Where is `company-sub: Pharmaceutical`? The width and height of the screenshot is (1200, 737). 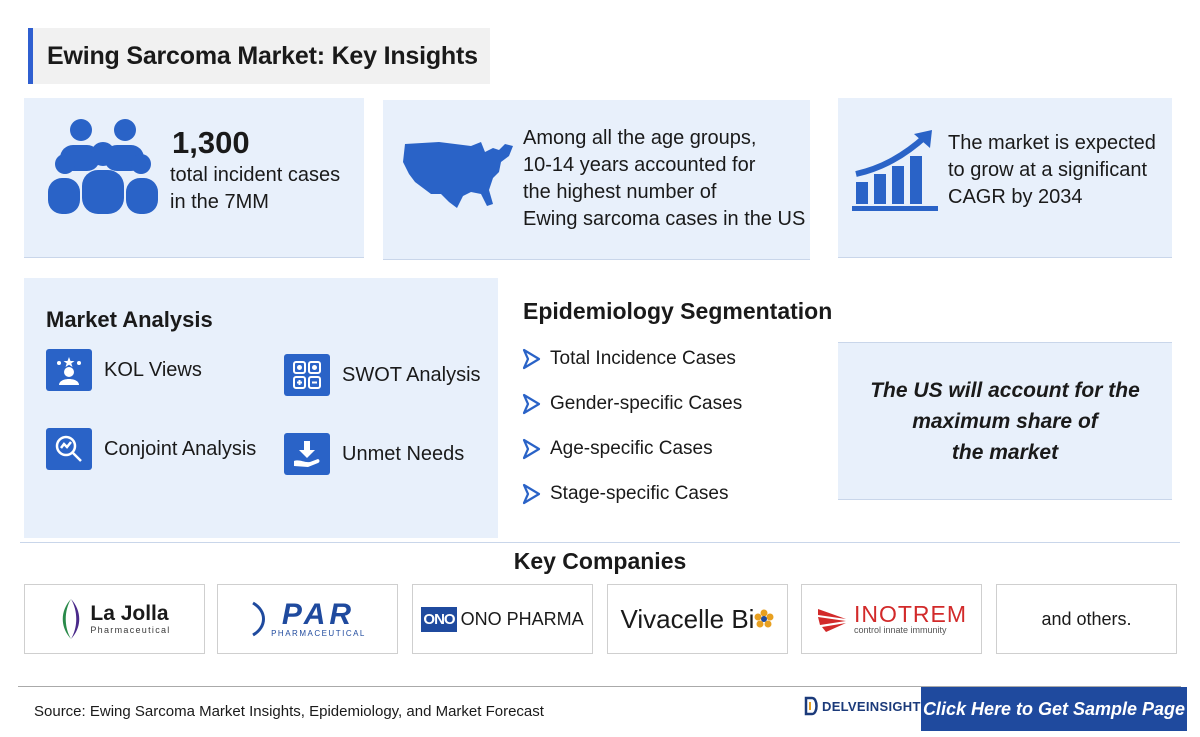
company-sub: Pharmaceutical is located at coordinates (130, 630).